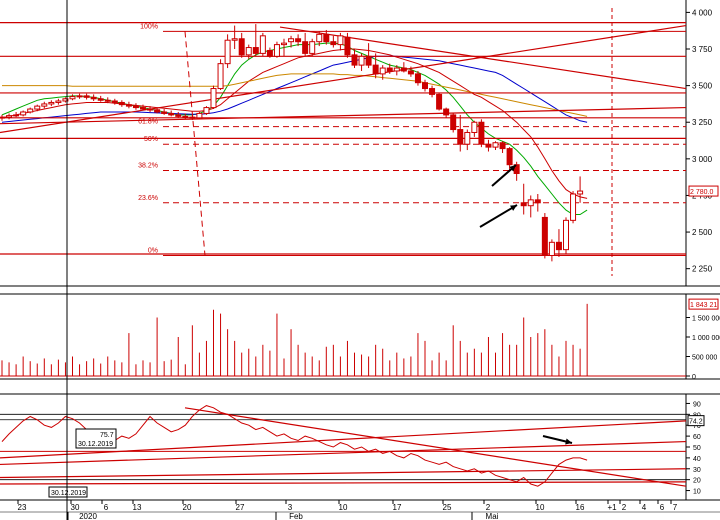 Image resolution: width=720 pixels, height=520 pixels. I want to click on x-tick-label: 25, so click(447, 507).